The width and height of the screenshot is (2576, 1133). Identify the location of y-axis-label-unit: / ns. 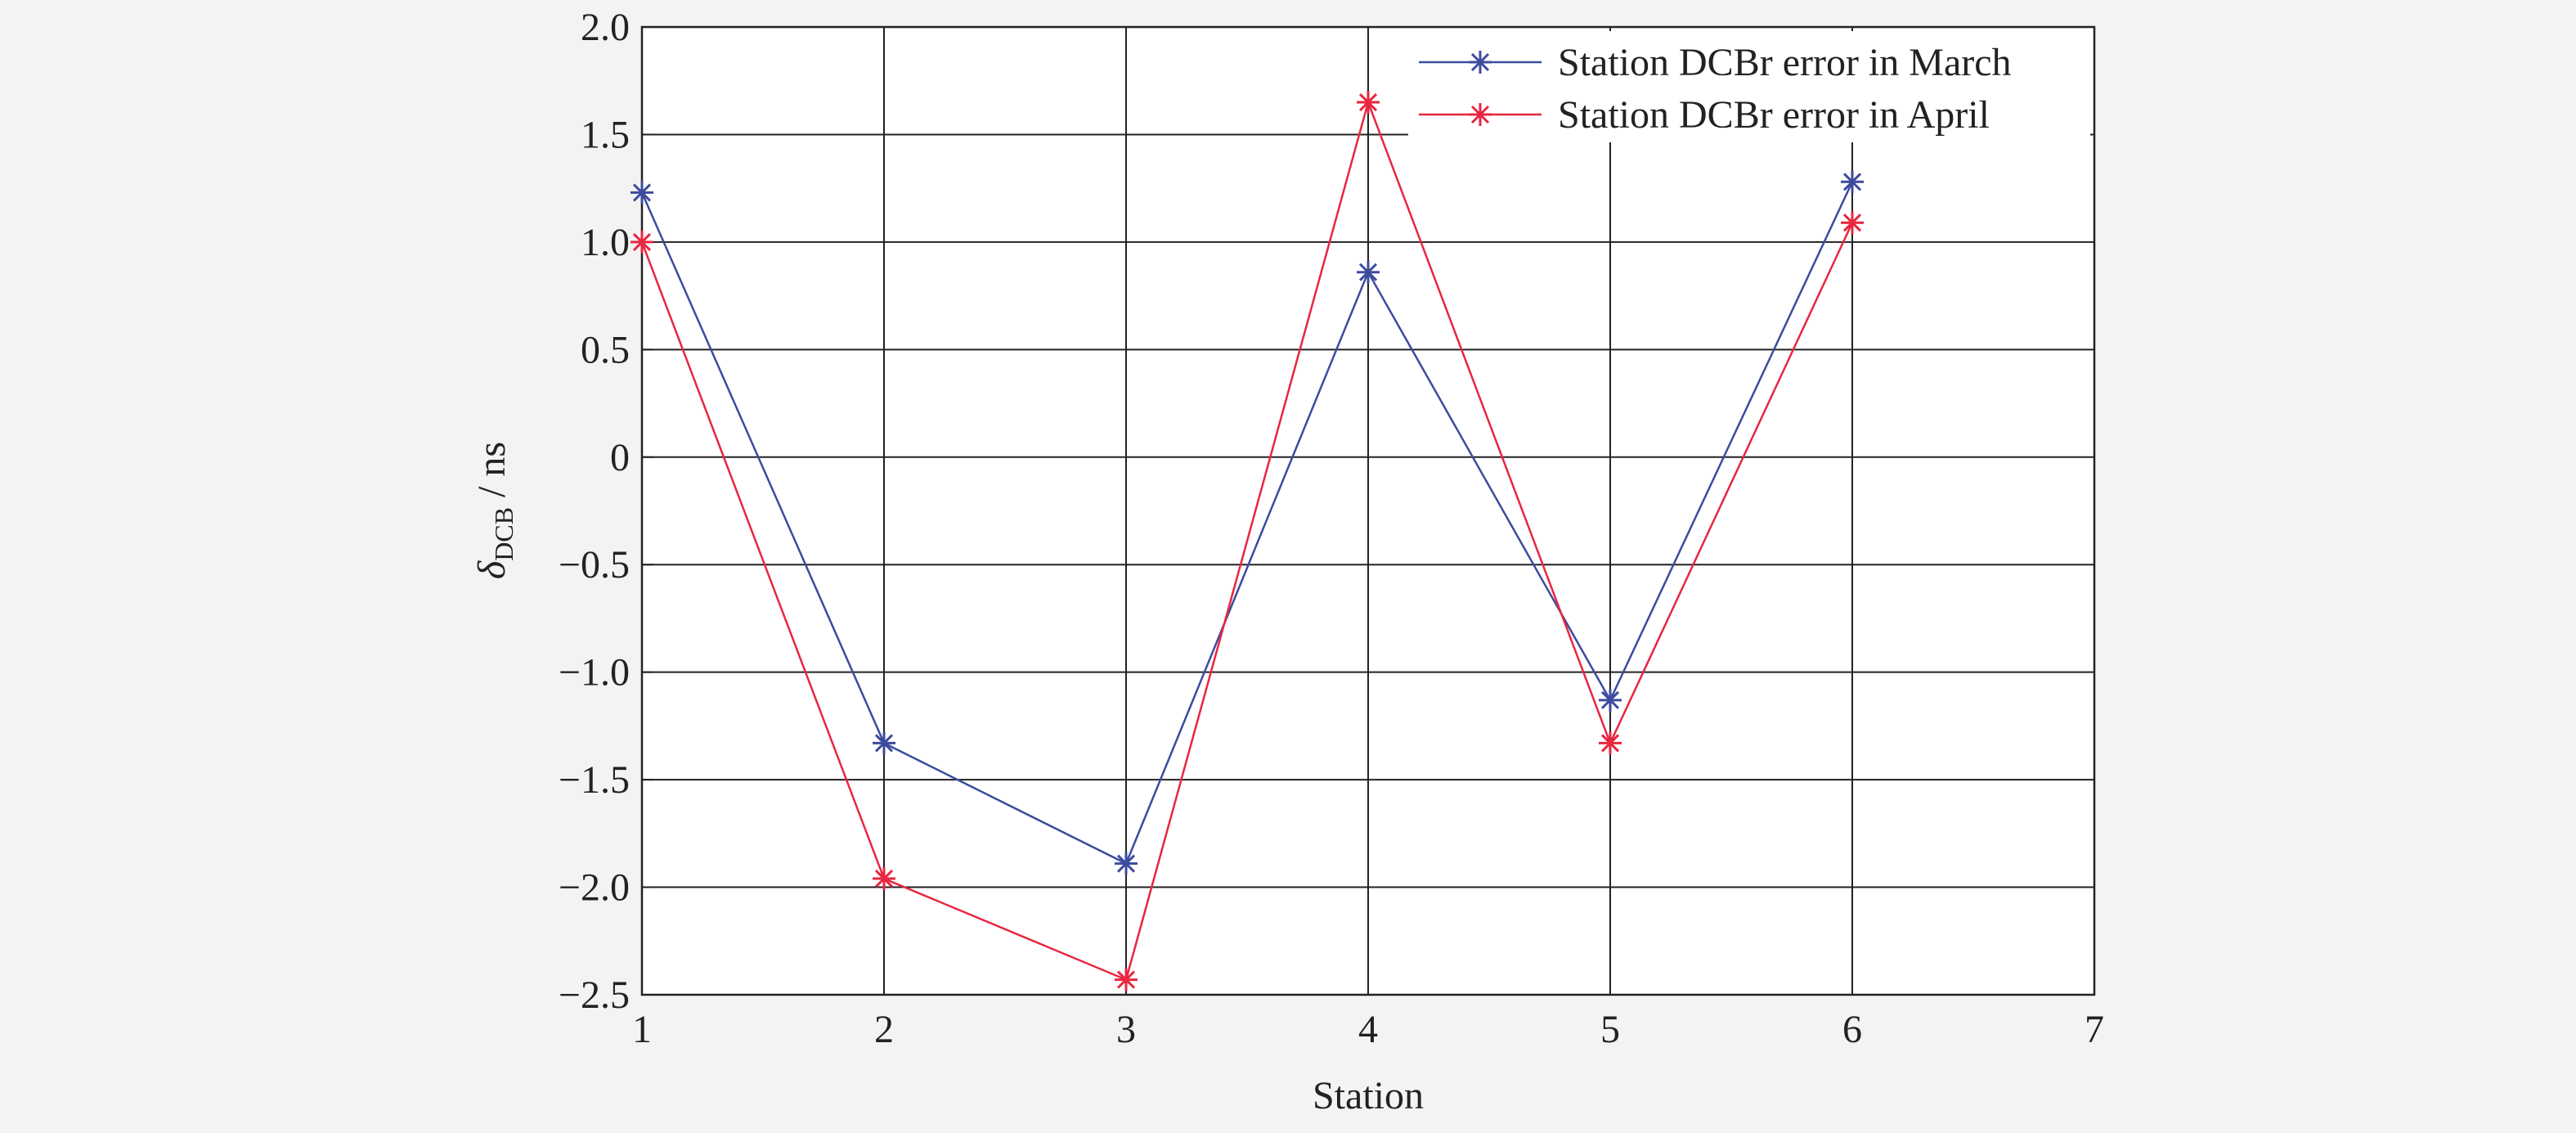
(492, 474).